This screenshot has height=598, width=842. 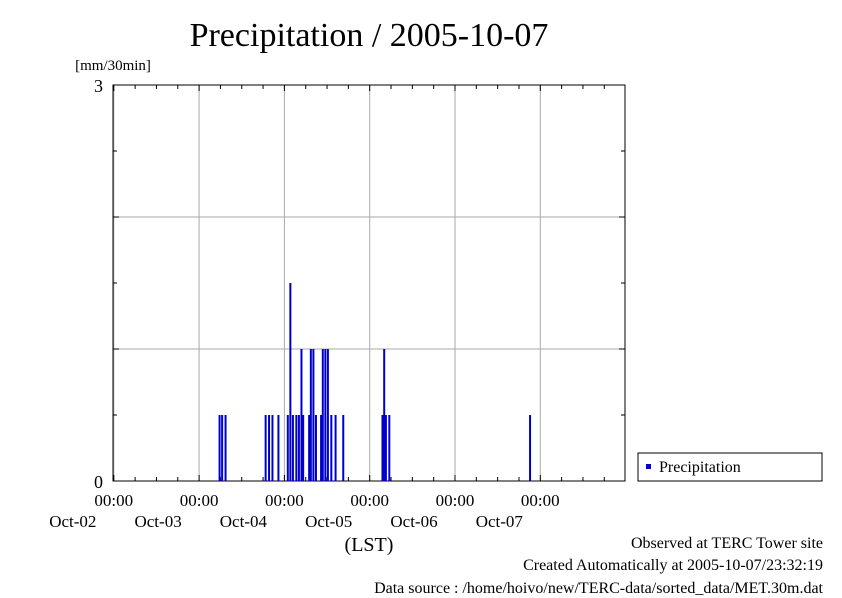 What do you see at coordinates (413, 521) in the screenshot?
I see `x-tick-date-label: Oct-06` at bounding box center [413, 521].